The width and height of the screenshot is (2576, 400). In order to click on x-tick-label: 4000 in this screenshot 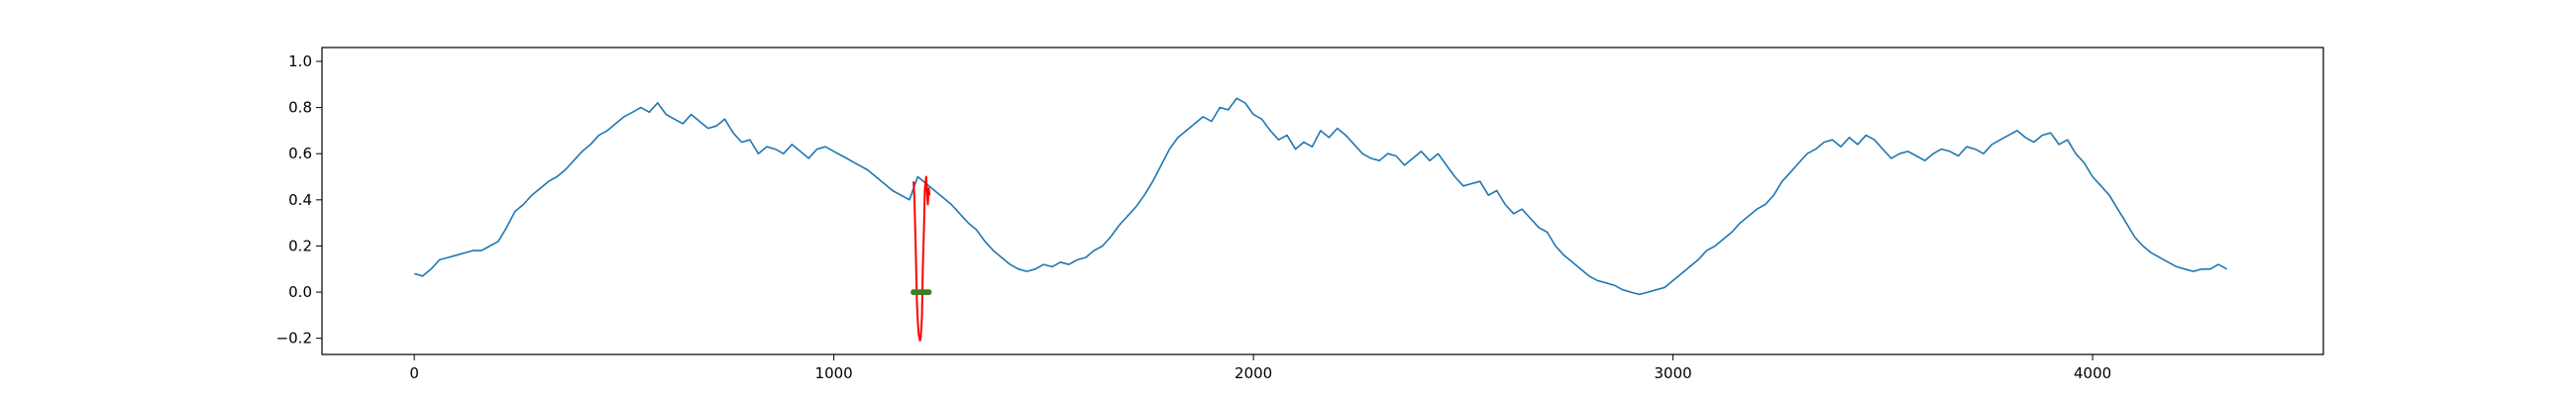, I will do `click(2092, 373)`.